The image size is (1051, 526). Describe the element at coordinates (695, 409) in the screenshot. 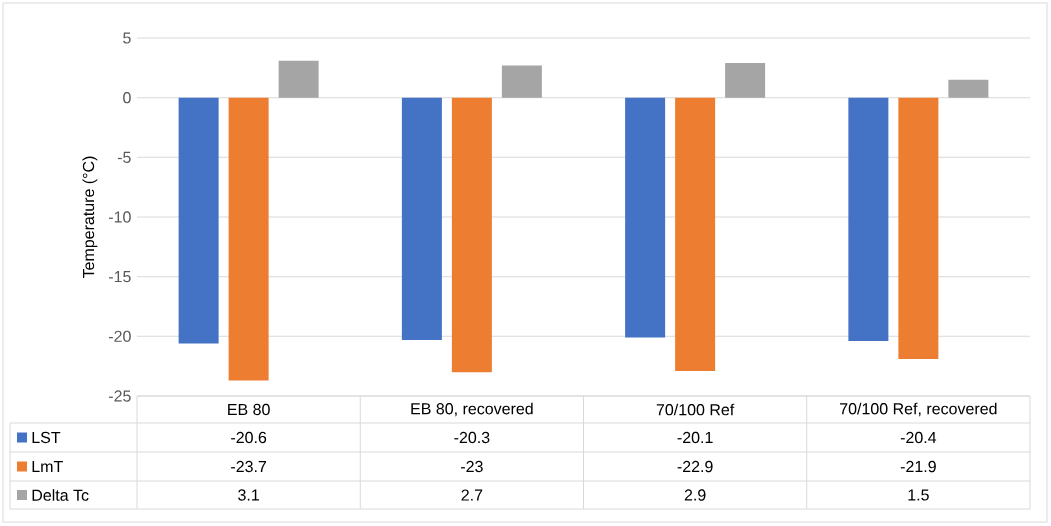

I see `x-tick-label: 70/100 Ref` at that location.